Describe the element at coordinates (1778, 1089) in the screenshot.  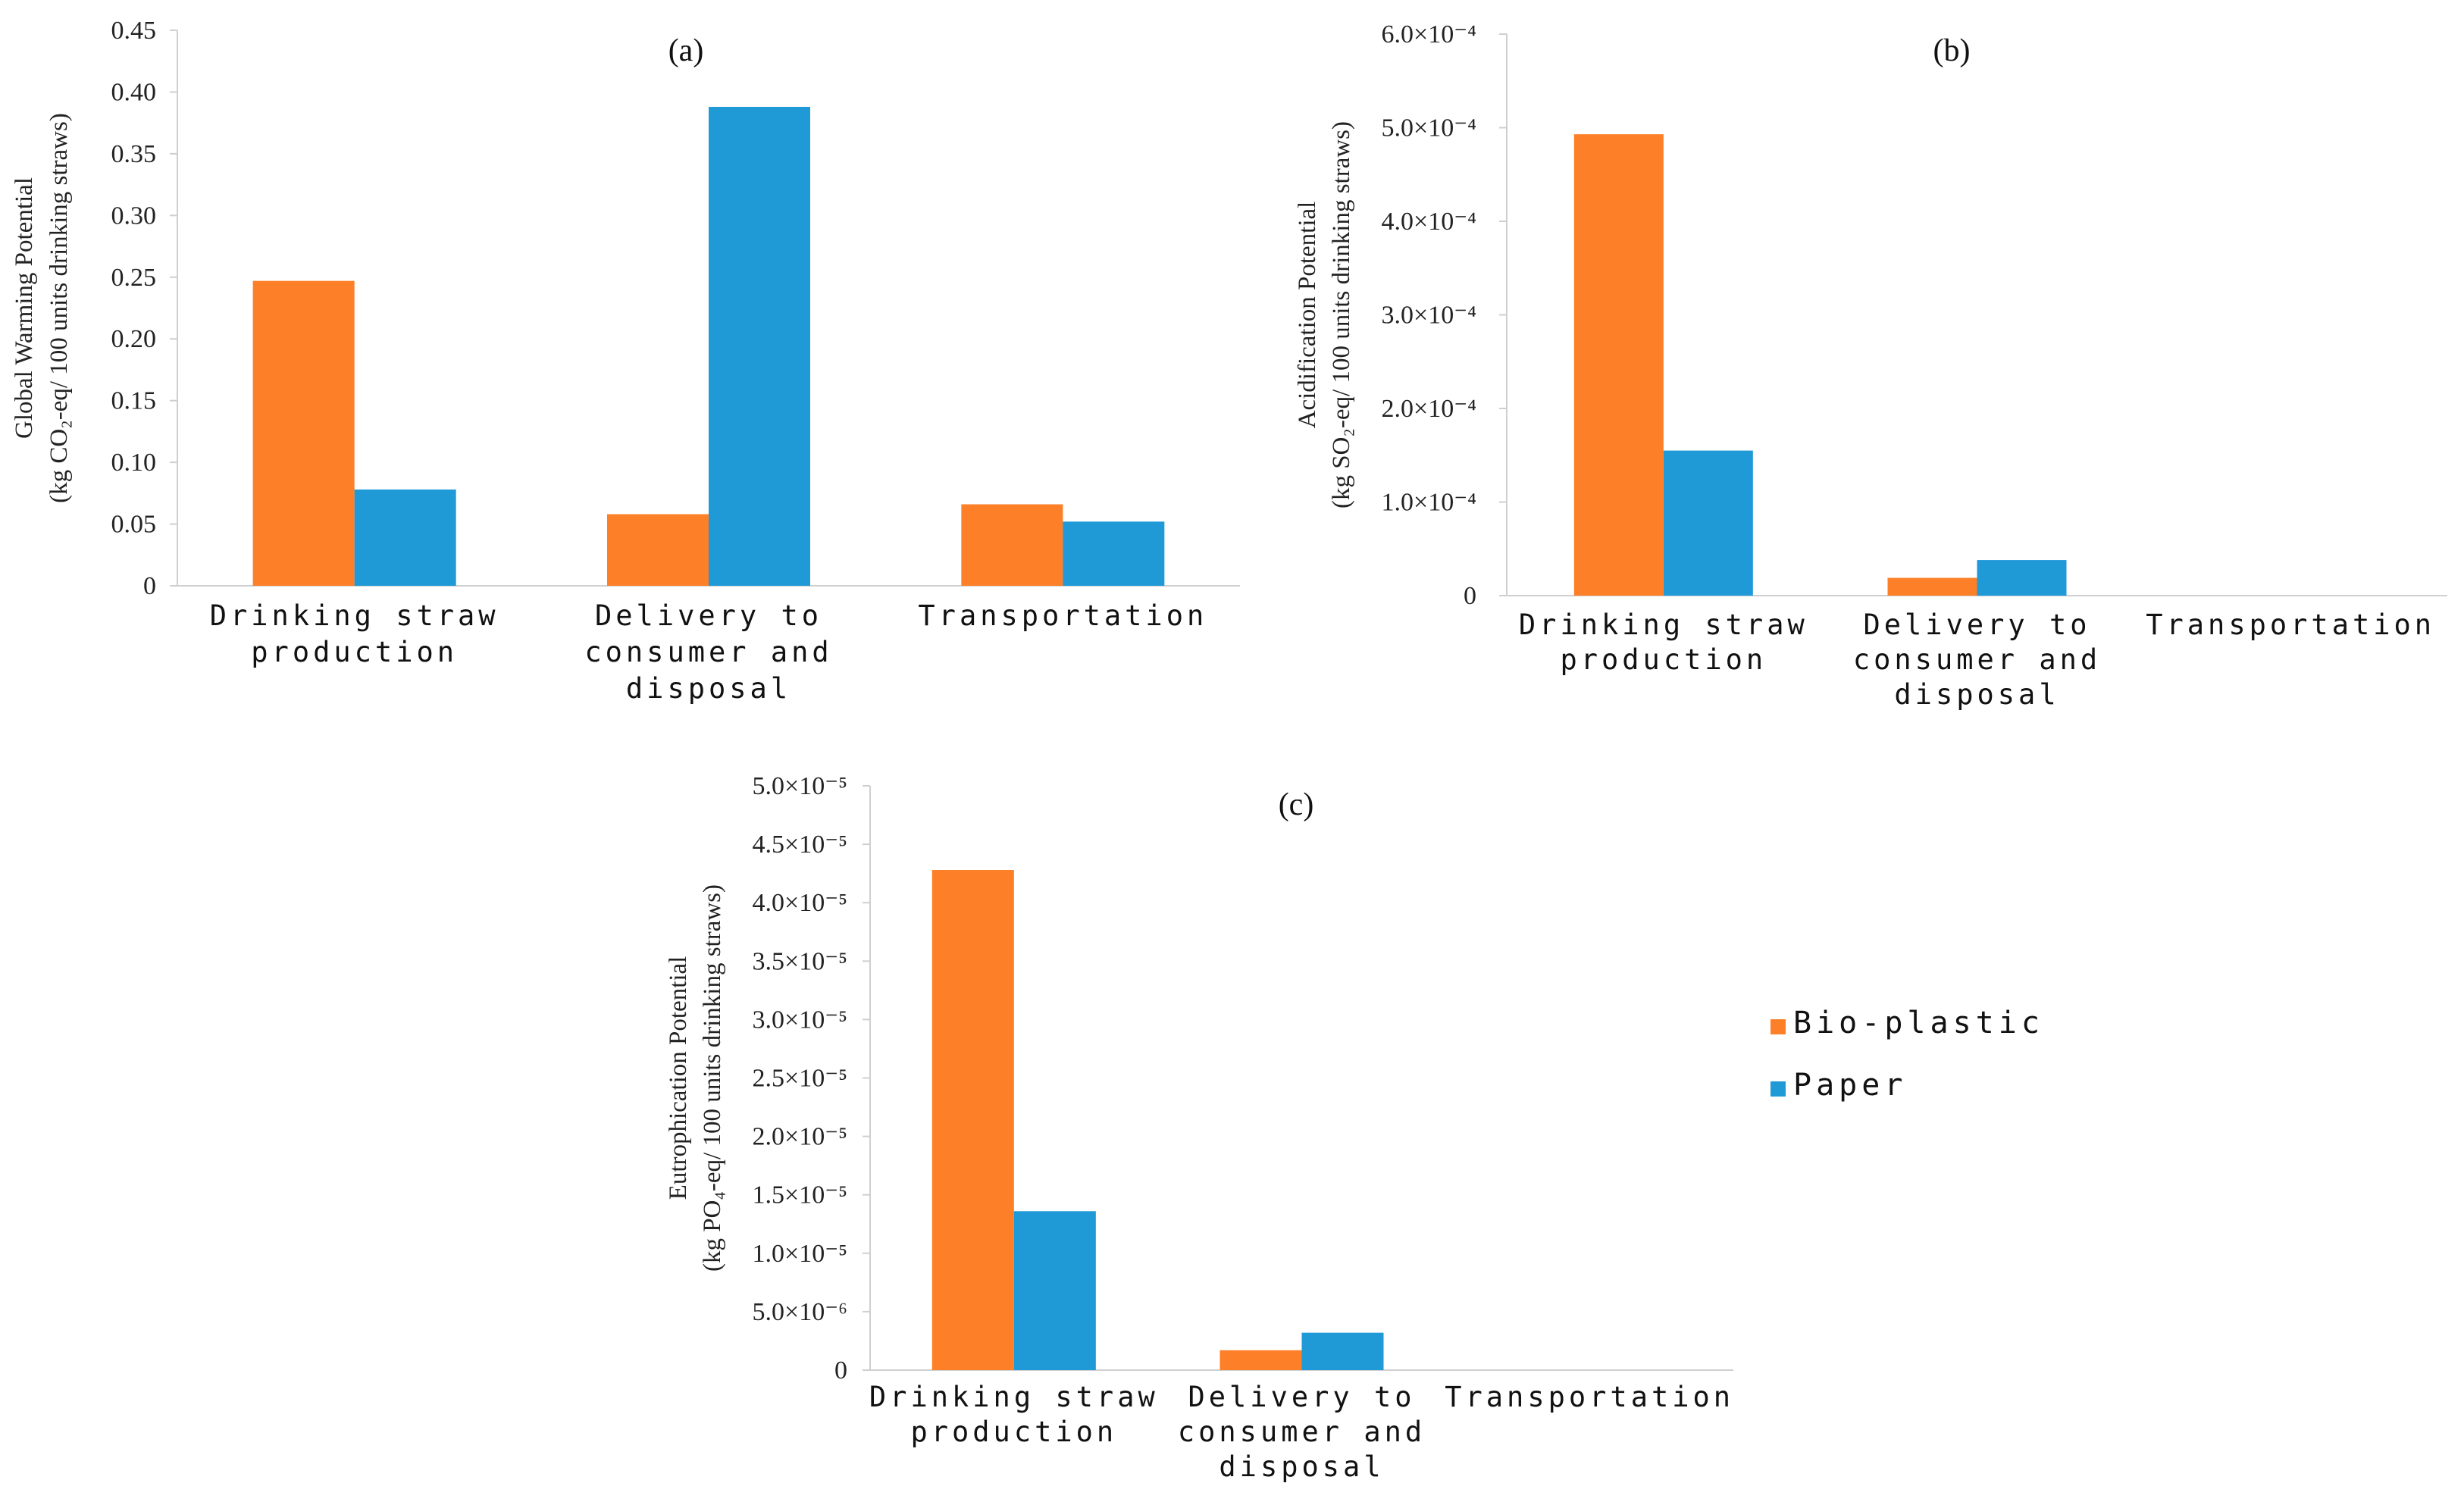
I see `legend-swatch-paper` at that location.